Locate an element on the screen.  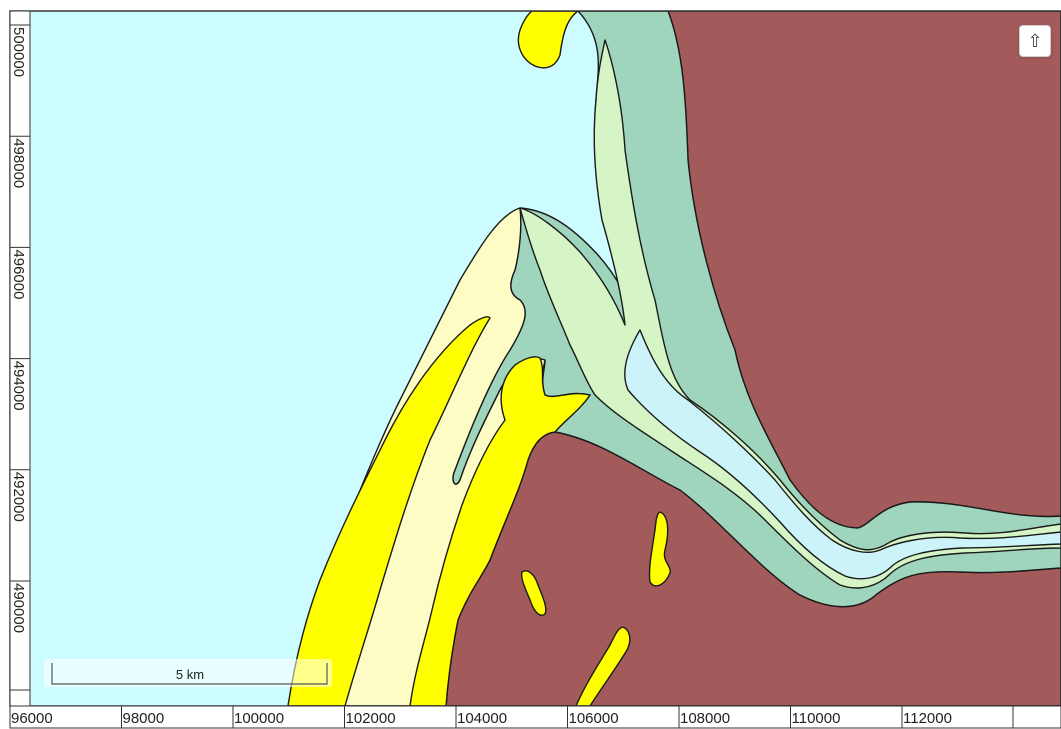
y-tick-label: 496000 is located at coordinates (18, 274).